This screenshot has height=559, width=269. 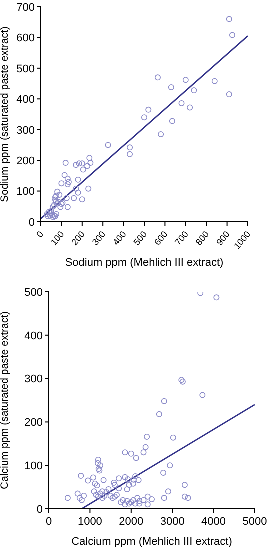 What do you see at coordinates (99, 238) in the screenshot?
I see `x-tick-label: 300` at bounding box center [99, 238].